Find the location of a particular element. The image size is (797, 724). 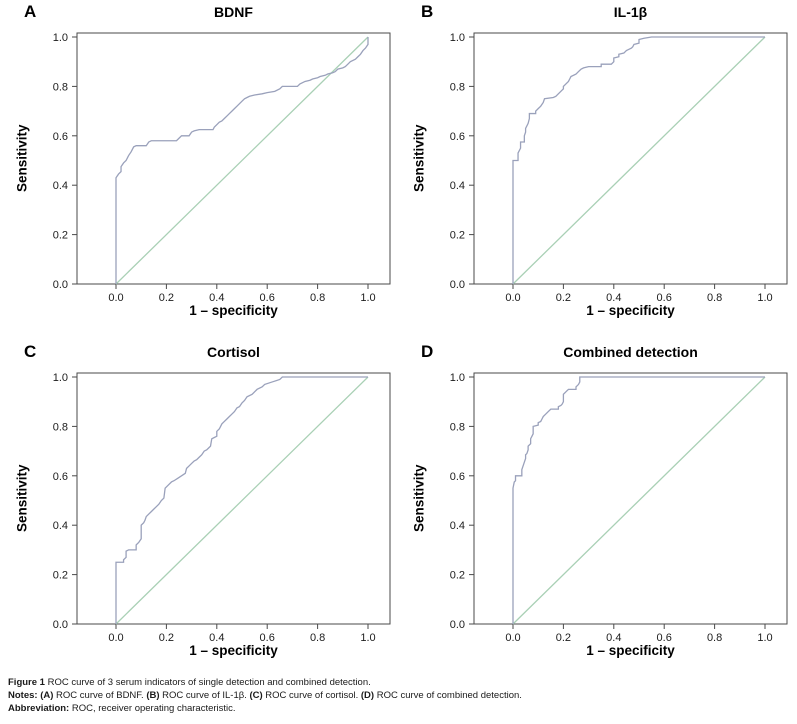

caption-bold-text: Notes: is located at coordinates (24, 695).